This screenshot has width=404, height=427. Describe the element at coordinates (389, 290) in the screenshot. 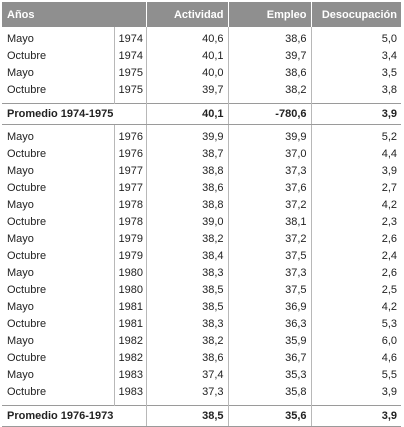

I see `cell-desocupacion: 2,5` at that location.